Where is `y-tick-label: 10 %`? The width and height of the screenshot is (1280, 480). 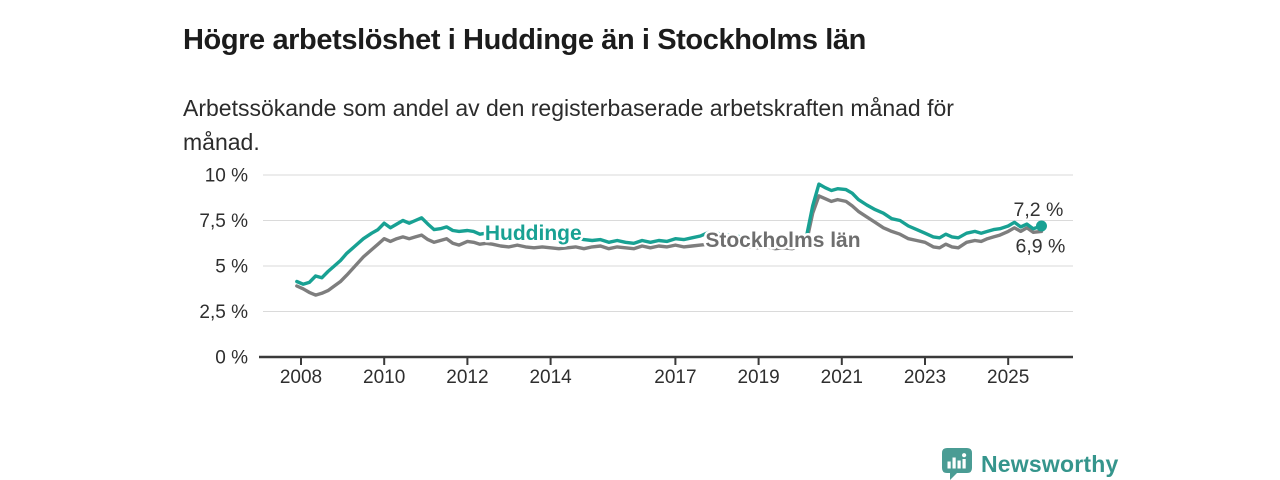
y-tick-label: 10 % is located at coordinates (226, 176).